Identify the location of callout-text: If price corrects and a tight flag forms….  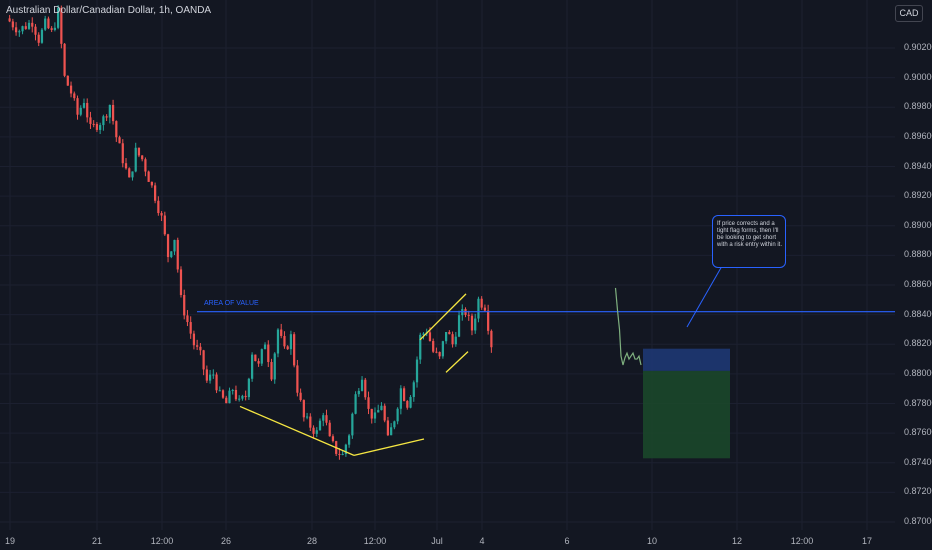
(750, 234).